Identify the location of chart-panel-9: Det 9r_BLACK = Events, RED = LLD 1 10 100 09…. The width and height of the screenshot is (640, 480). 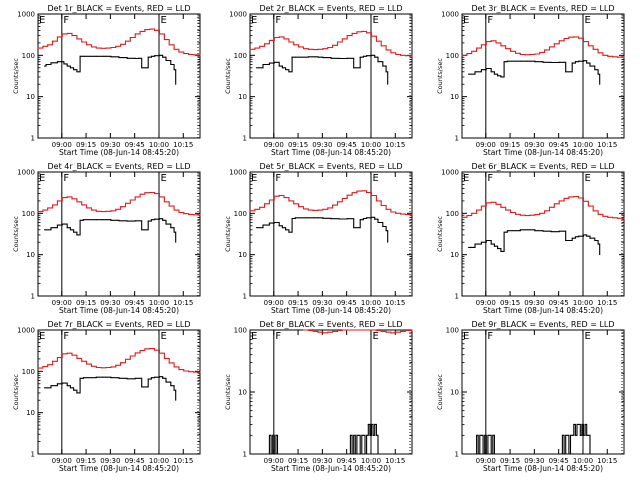
(530, 396).